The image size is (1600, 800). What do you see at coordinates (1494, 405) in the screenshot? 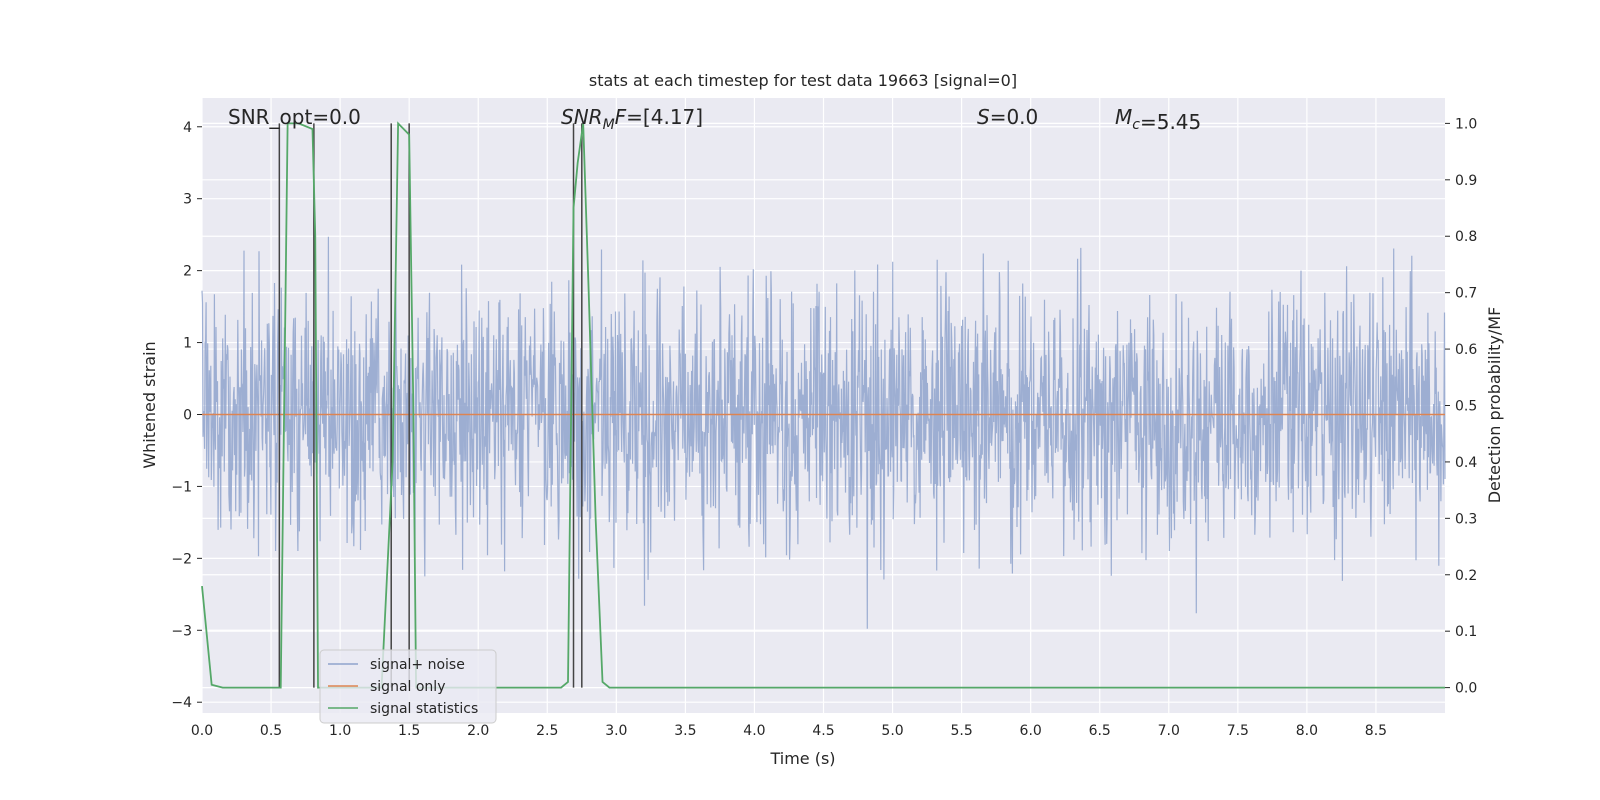
I see `y2-axis-label: Detection probability/MF` at bounding box center [1494, 405].